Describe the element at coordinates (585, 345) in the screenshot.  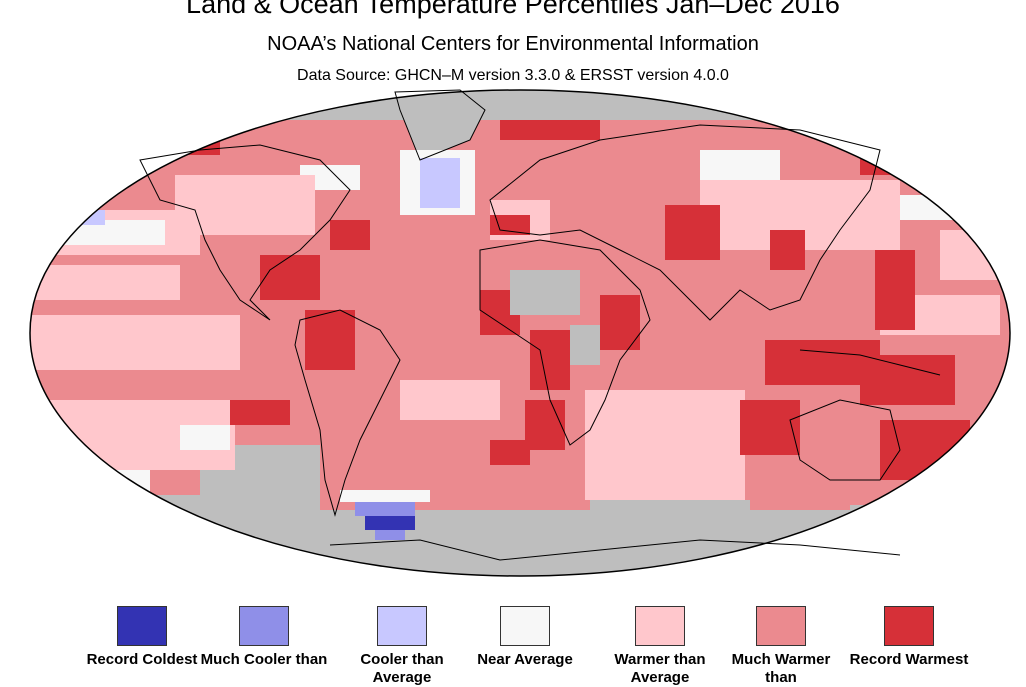
I see `central-africa-no-data` at that location.